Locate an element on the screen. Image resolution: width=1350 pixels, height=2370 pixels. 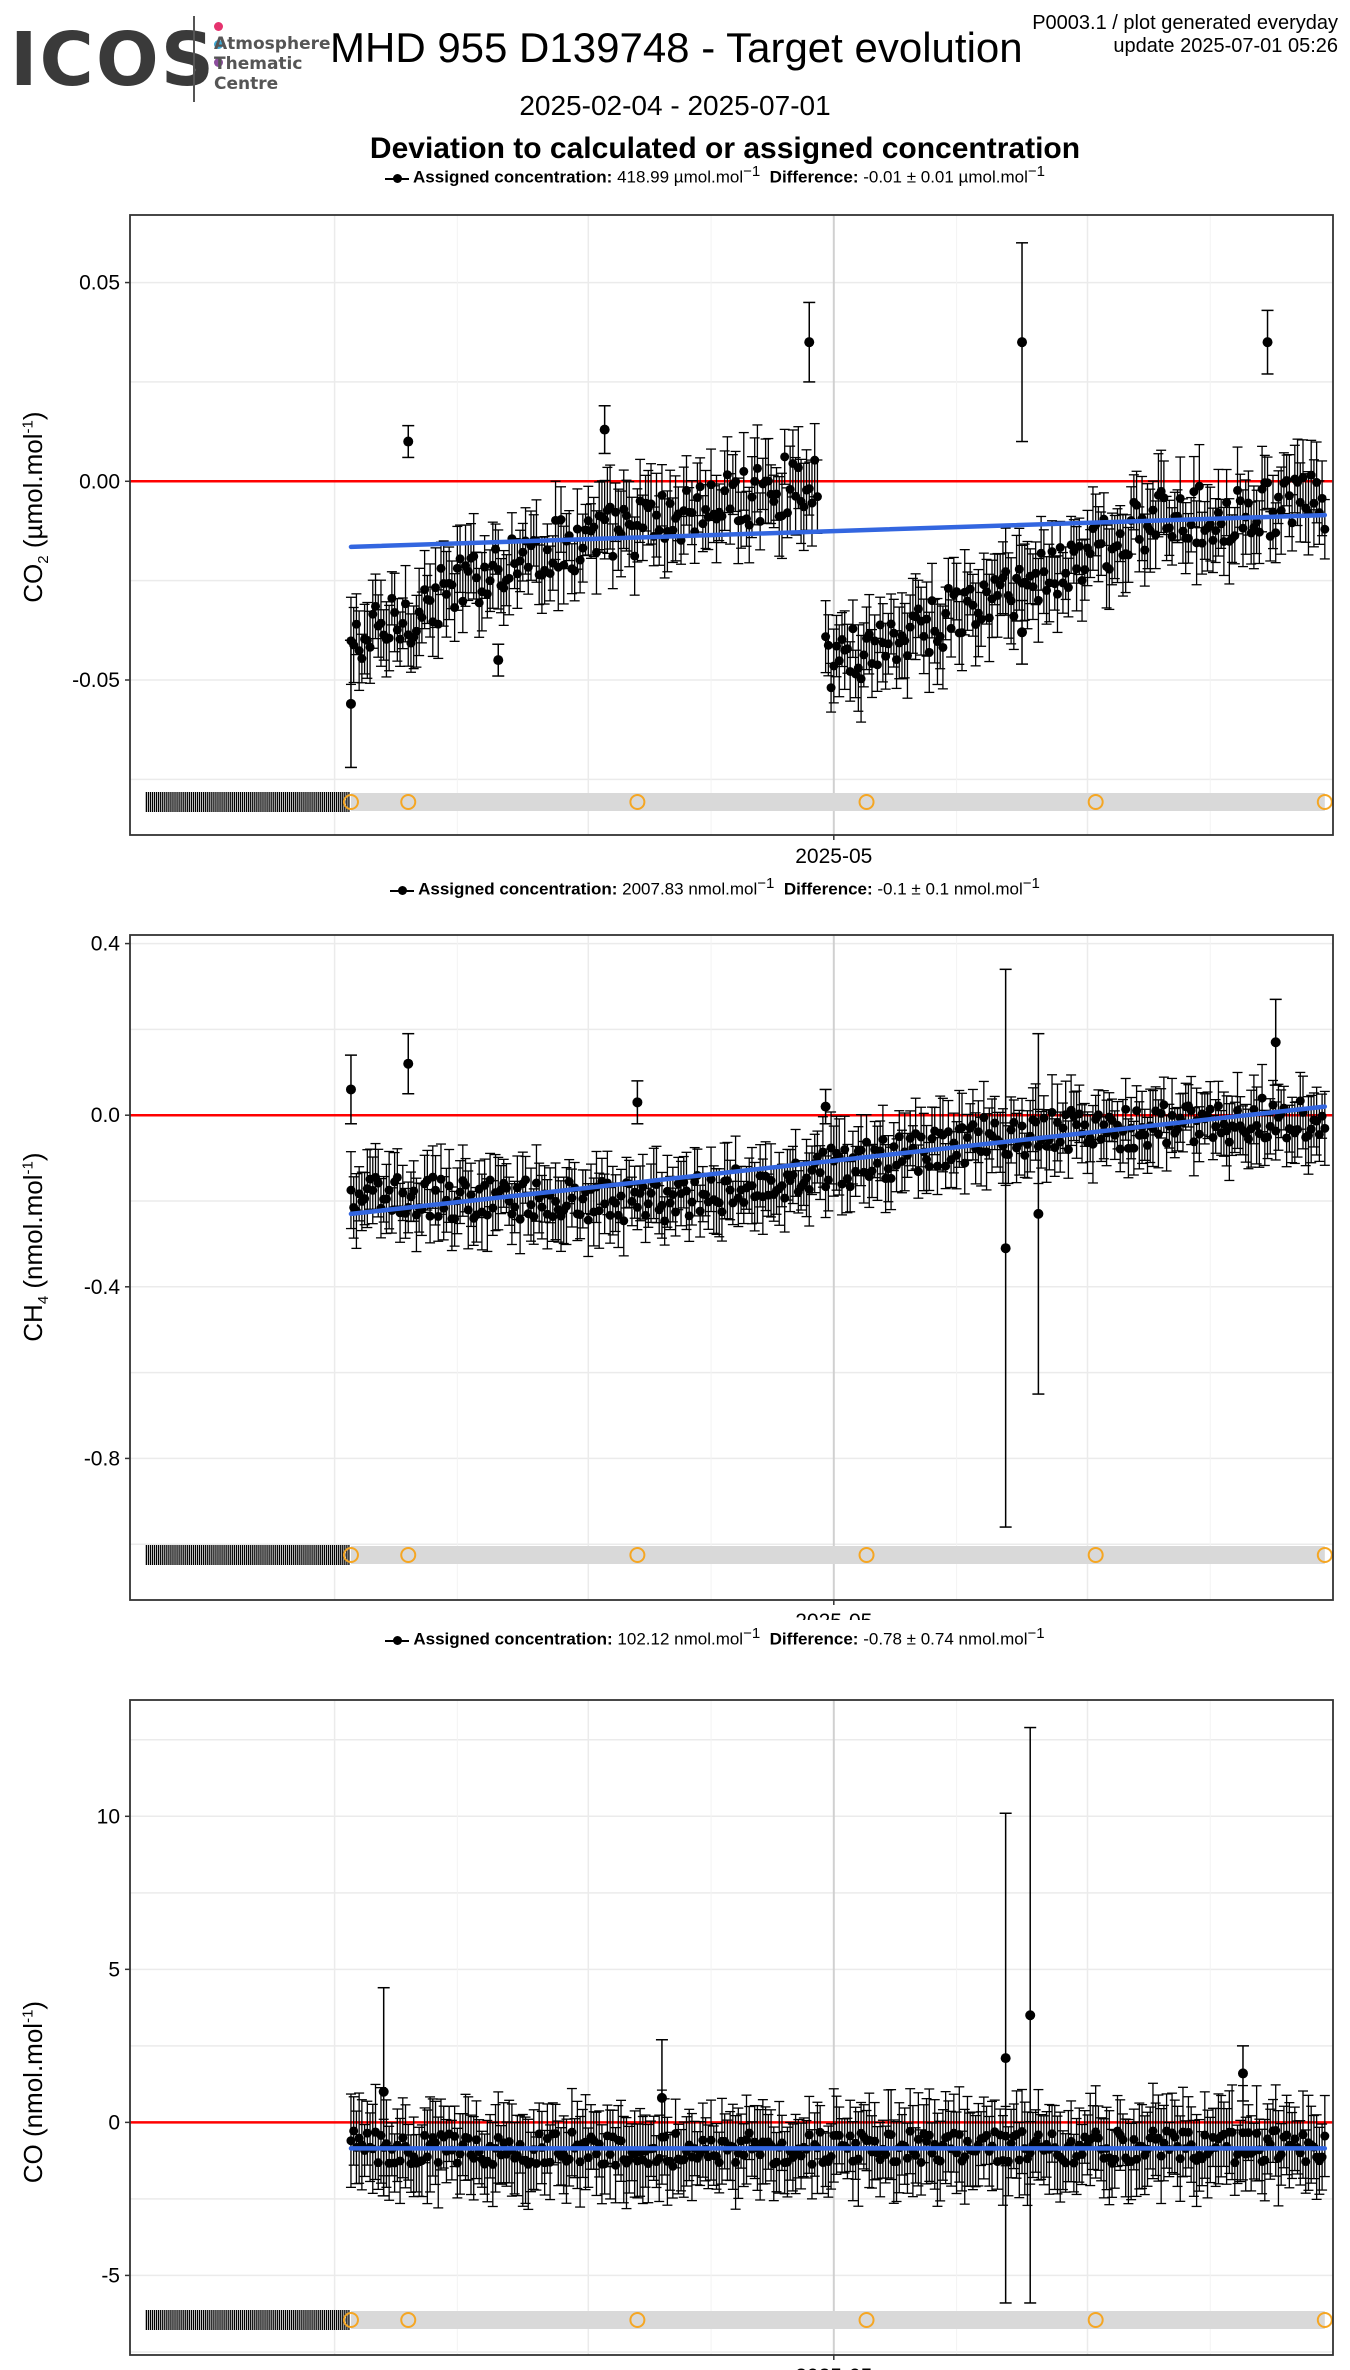
plot-id-text: P0003.1 / plot generated everyday is located at coordinates (1185, 23).